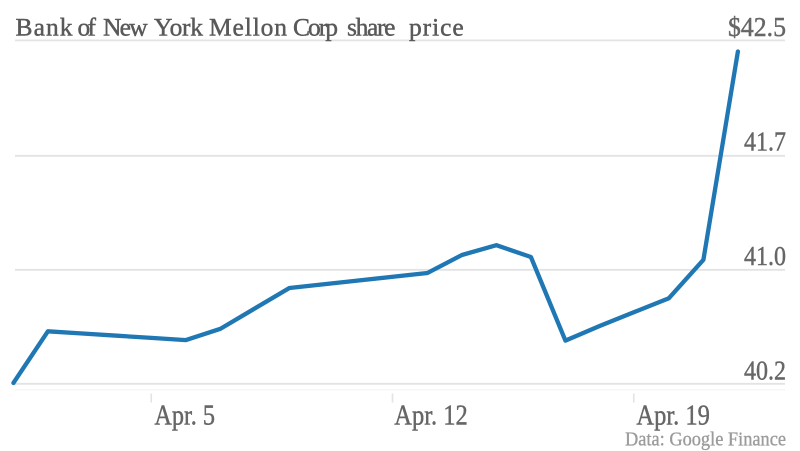  What do you see at coordinates (765, 370) in the screenshot?
I see `svg-text: 40.2` at bounding box center [765, 370].